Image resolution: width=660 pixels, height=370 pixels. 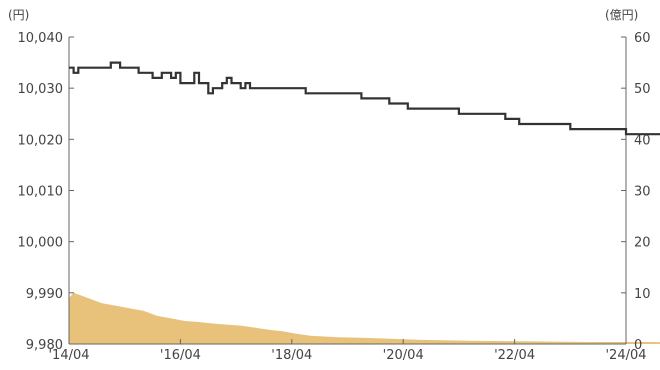 What do you see at coordinates (642, 192) in the screenshot?
I see `right-tick-label: 30` at bounding box center [642, 192].